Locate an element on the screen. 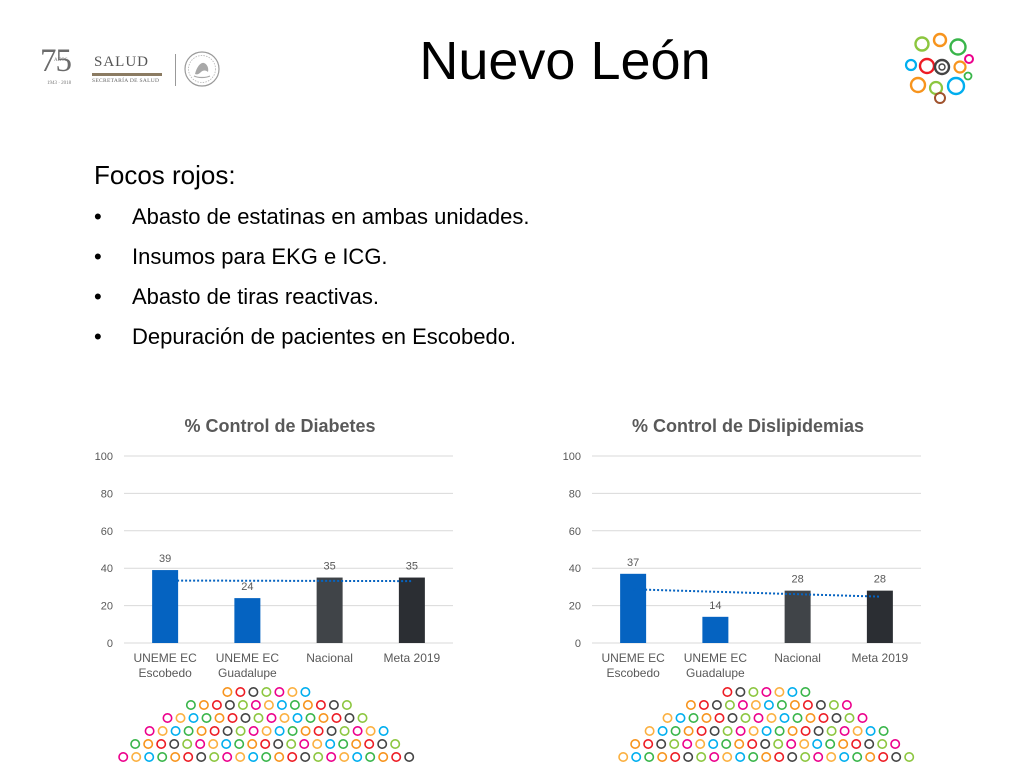 This screenshot has width=1024, height=768. data-label: 14 is located at coordinates (715, 606).